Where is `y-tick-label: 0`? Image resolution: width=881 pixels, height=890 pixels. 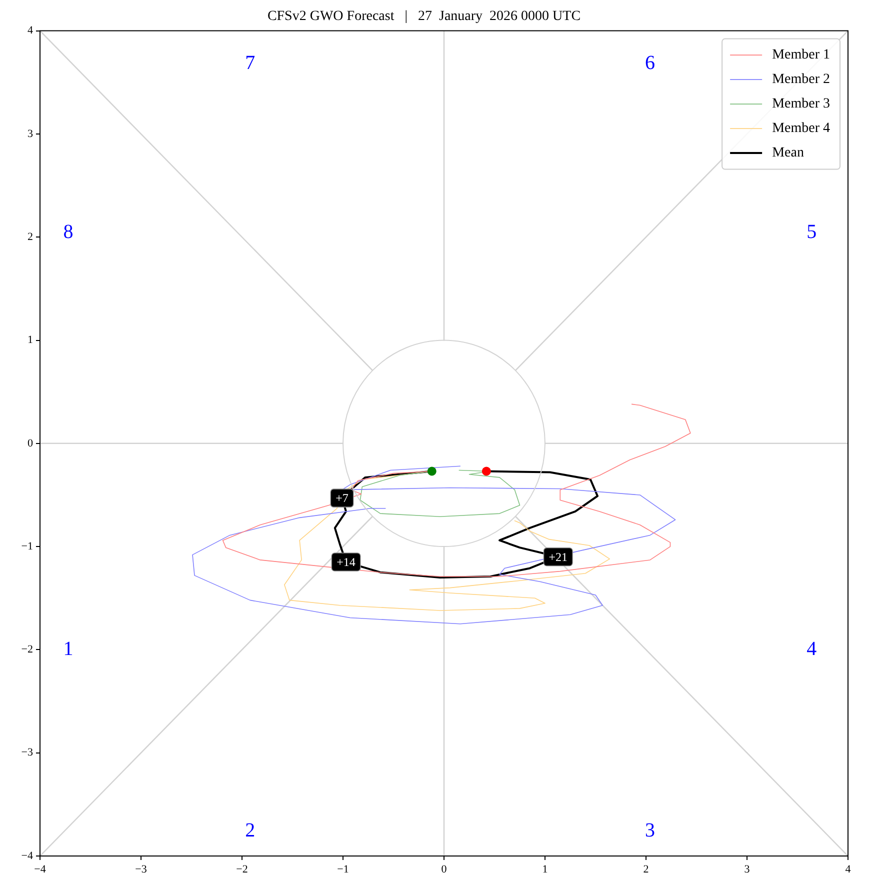 y-tick-label: 0 is located at coordinates (31, 443).